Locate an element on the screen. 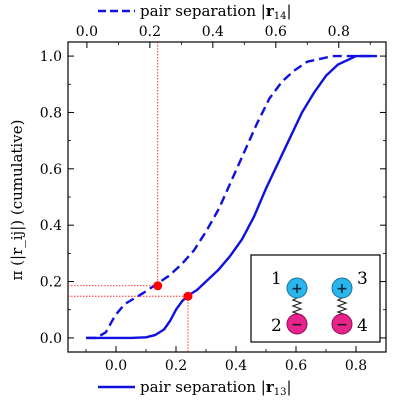 The image size is (393, 401). top-tick-label-4: 0.8 is located at coordinates (339, 32).